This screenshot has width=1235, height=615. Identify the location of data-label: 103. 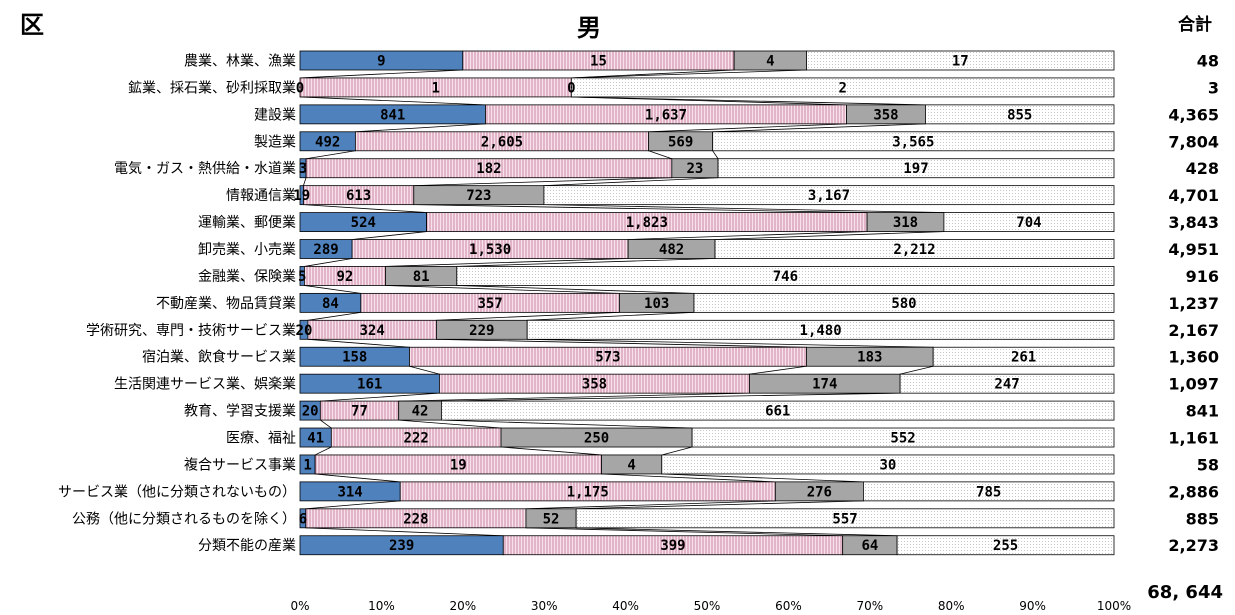
(656, 304).